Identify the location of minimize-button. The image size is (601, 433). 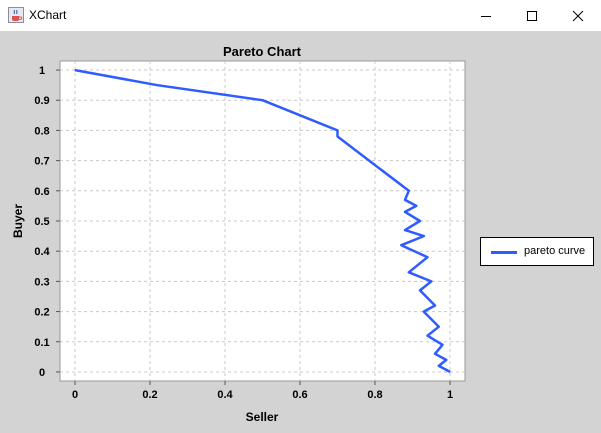
(486, 15).